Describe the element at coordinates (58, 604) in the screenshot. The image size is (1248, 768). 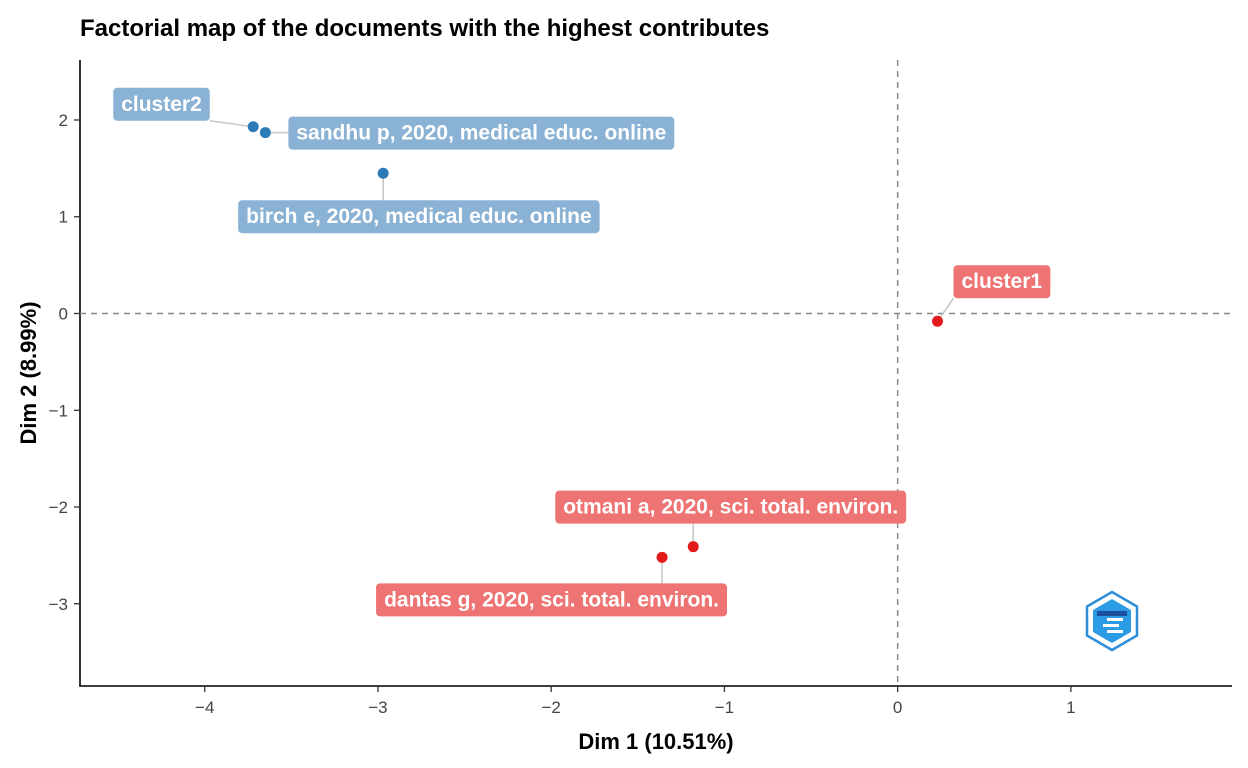
I see `y-tick-label: −3` at that location.